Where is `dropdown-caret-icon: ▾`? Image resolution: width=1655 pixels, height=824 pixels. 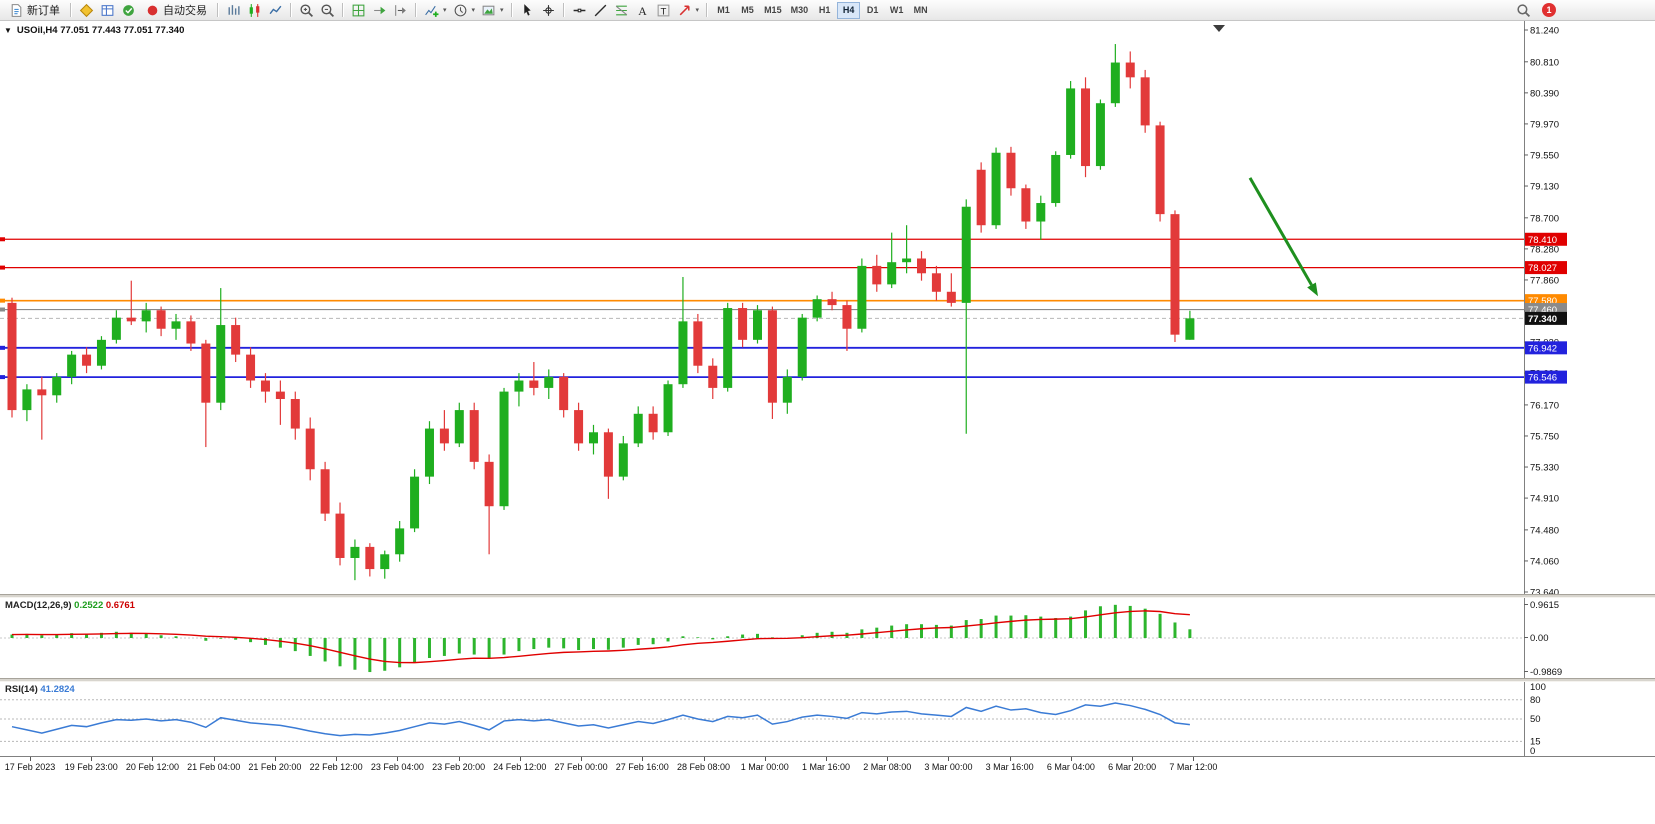 dropdown-caret-icon: ▾ is located at coordinates (445, 10).